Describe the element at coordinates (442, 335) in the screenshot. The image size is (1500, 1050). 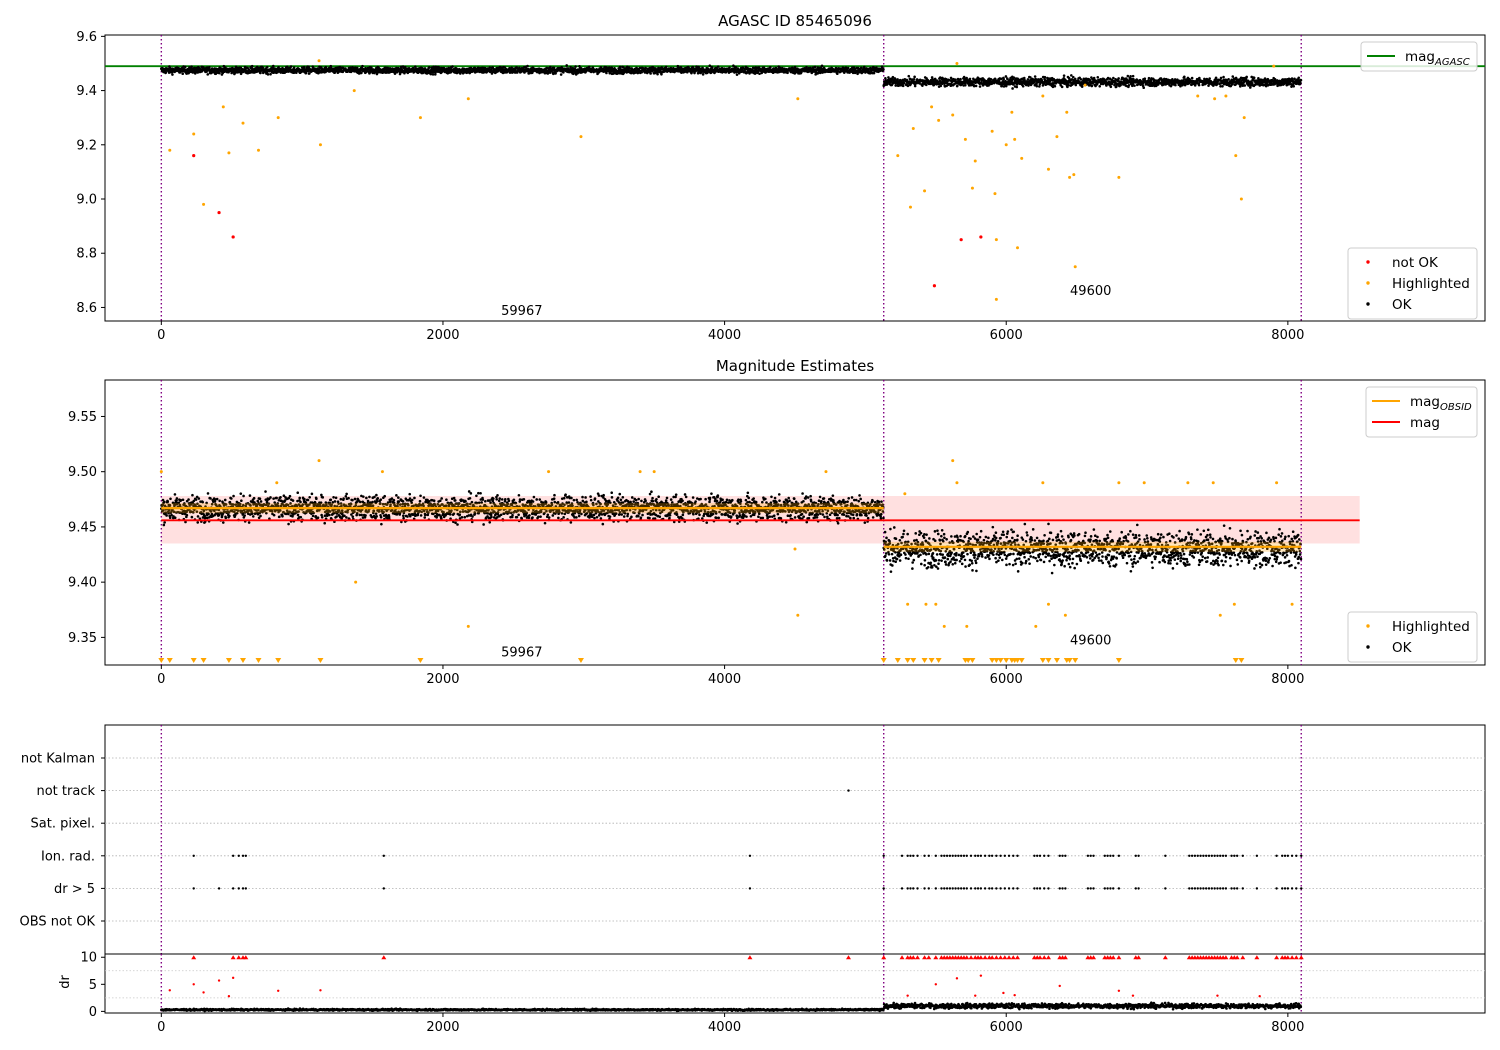
I see `agasc-xtick-label: 2000` at that location.